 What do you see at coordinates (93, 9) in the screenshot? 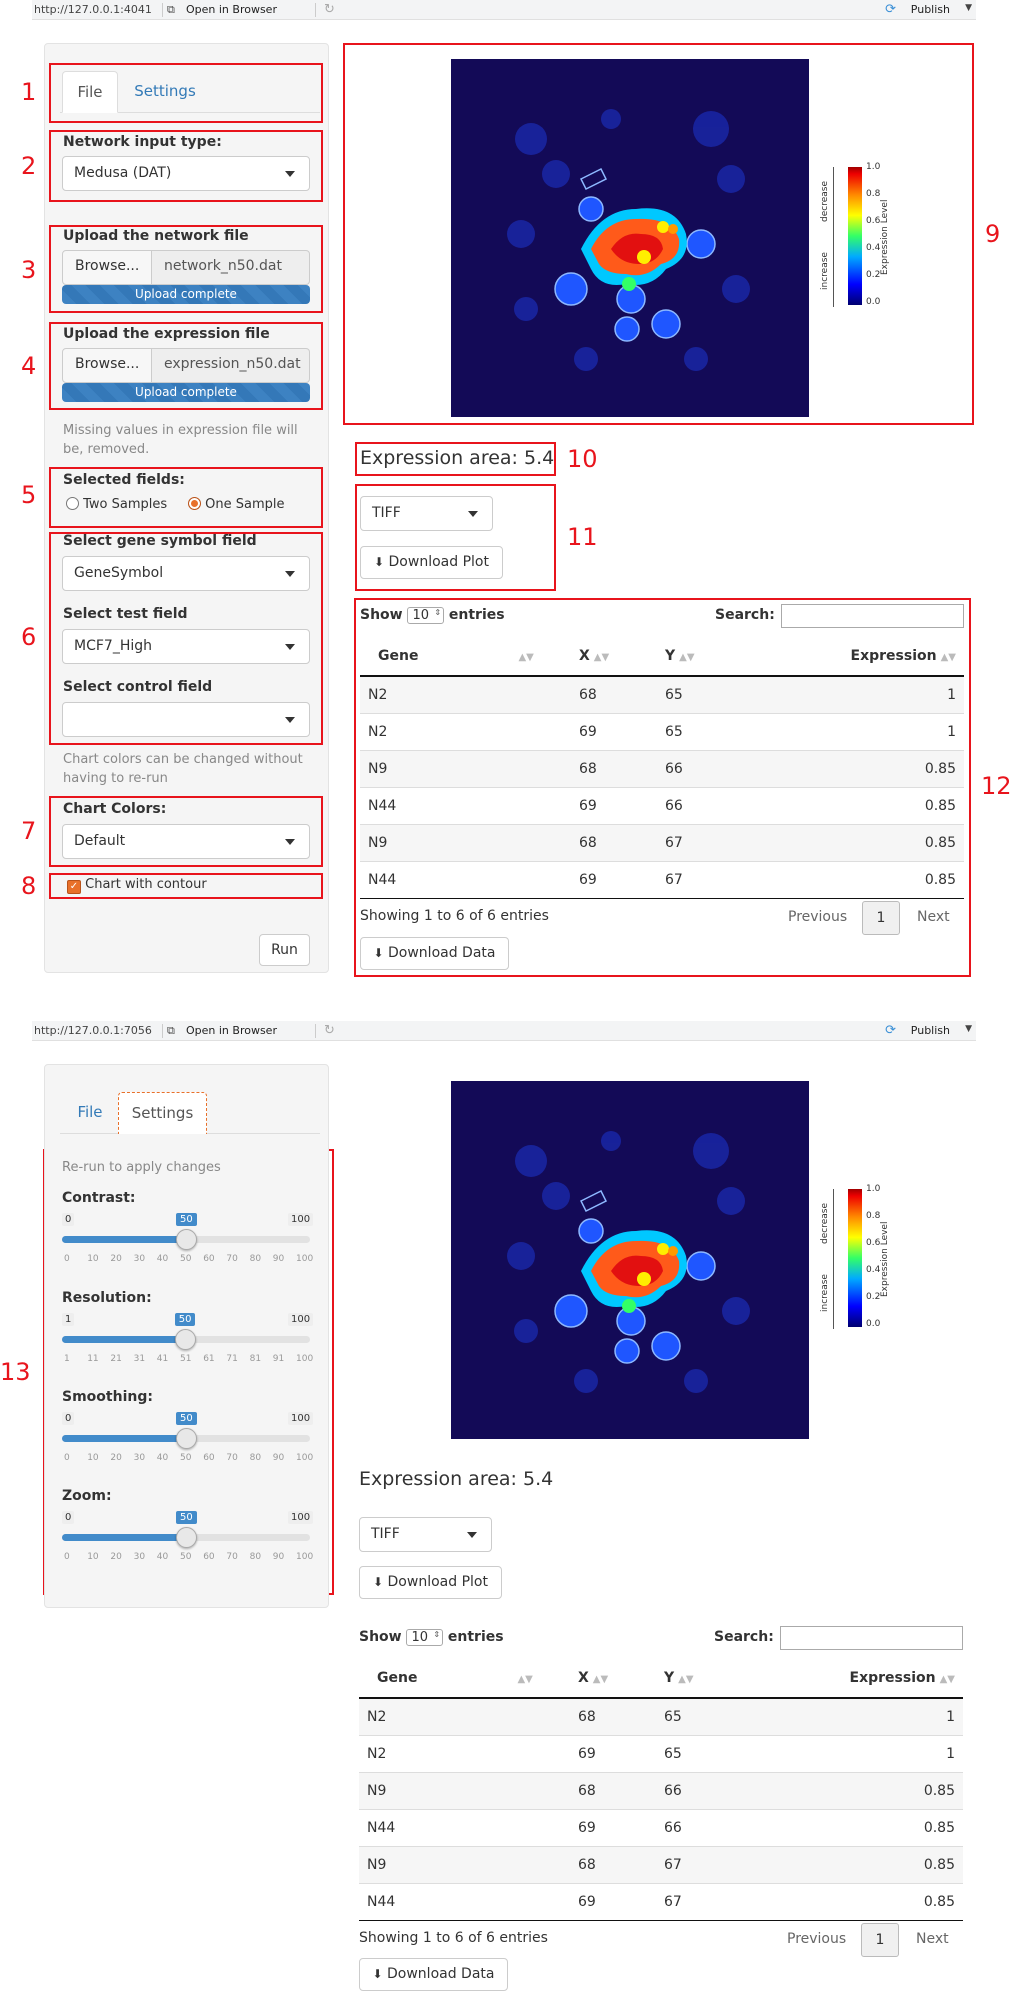
I see `url-text: http://127.0.0.1:4041` at bounding box center [93, 9].